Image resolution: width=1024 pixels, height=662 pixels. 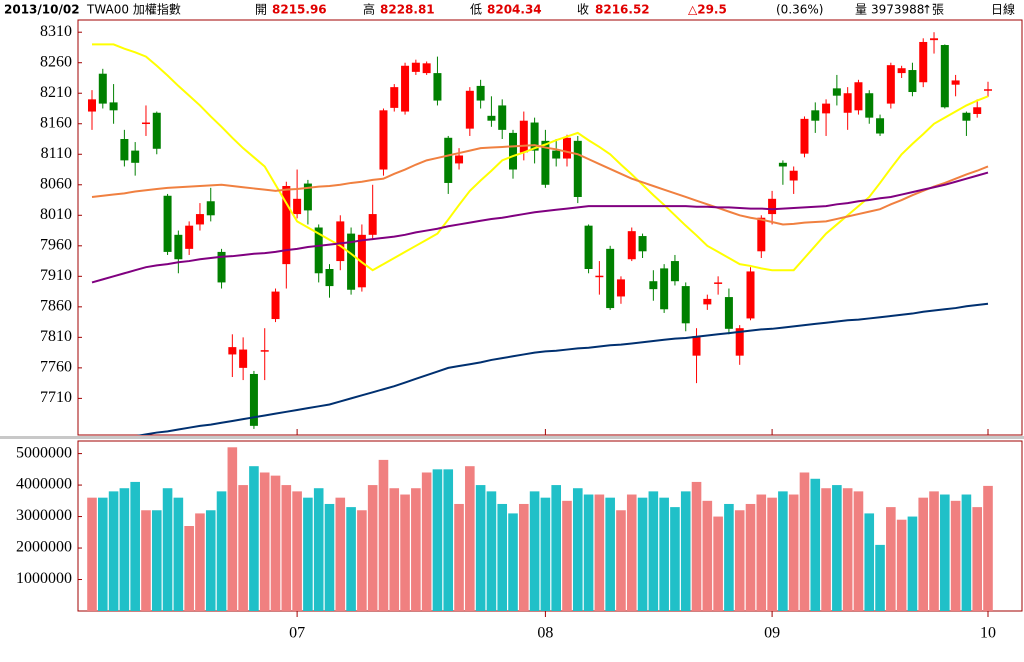 I want to click on date: 2013/10/02, so click(x=42, y=10).